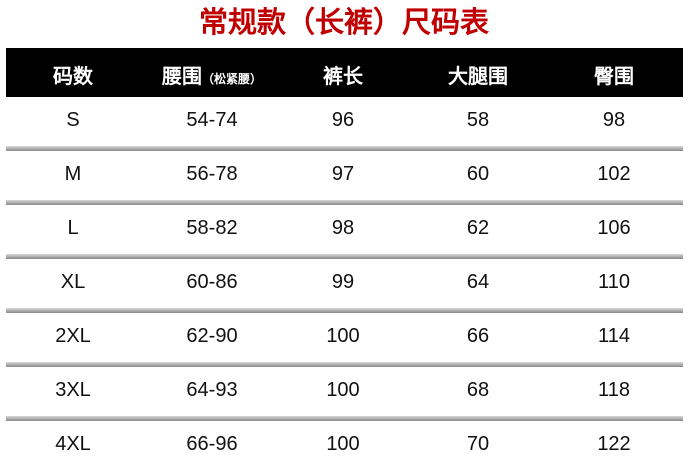  What do you see at coordinates (343, 76) in the screenshot?
I see `header-length: 裤长` at bounding box center [343, 76].